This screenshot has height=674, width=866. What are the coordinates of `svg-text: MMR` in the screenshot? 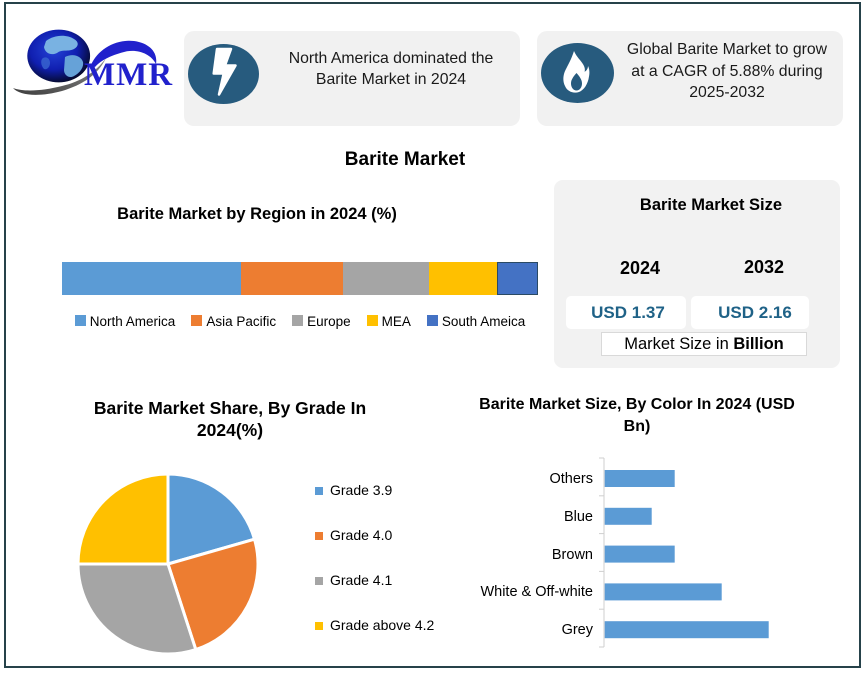 It's located at (128, 75).